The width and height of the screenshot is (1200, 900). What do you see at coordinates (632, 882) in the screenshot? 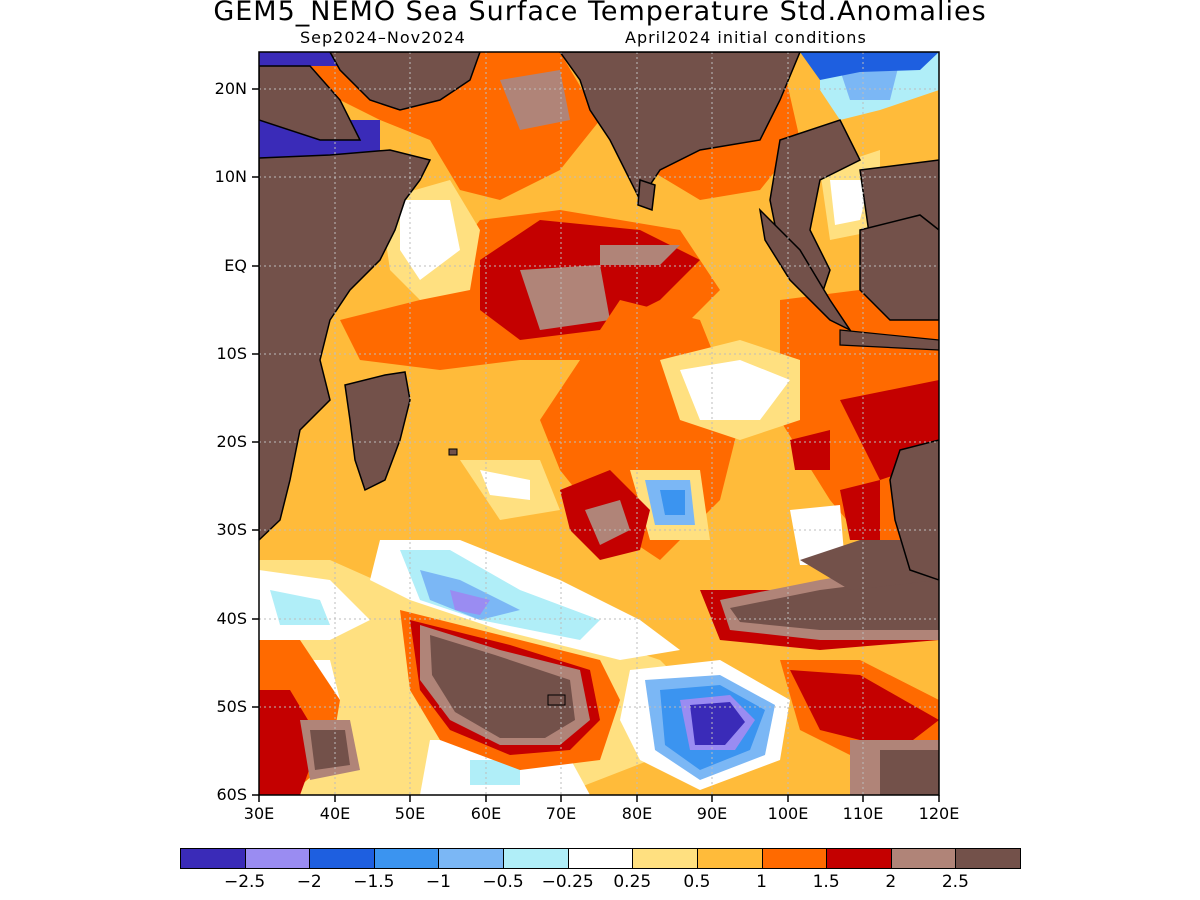
I see `colorbar-label: 0.25` at bounding box center [632, 882].